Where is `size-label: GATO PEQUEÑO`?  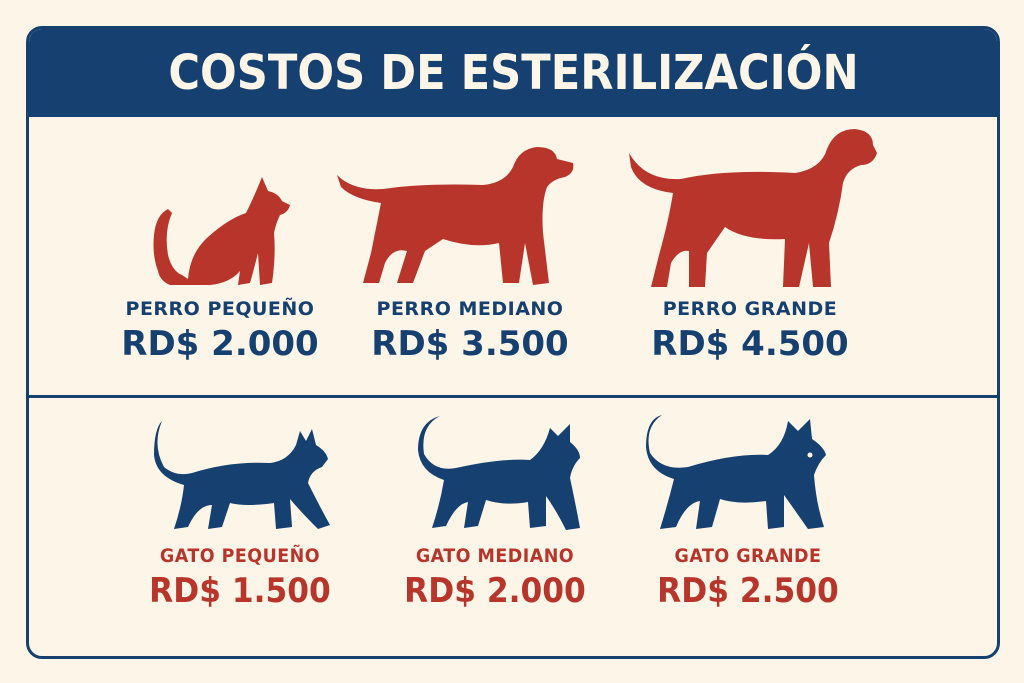
size-label: GATO PEQUEÑO is located at coordinates (240, 556).